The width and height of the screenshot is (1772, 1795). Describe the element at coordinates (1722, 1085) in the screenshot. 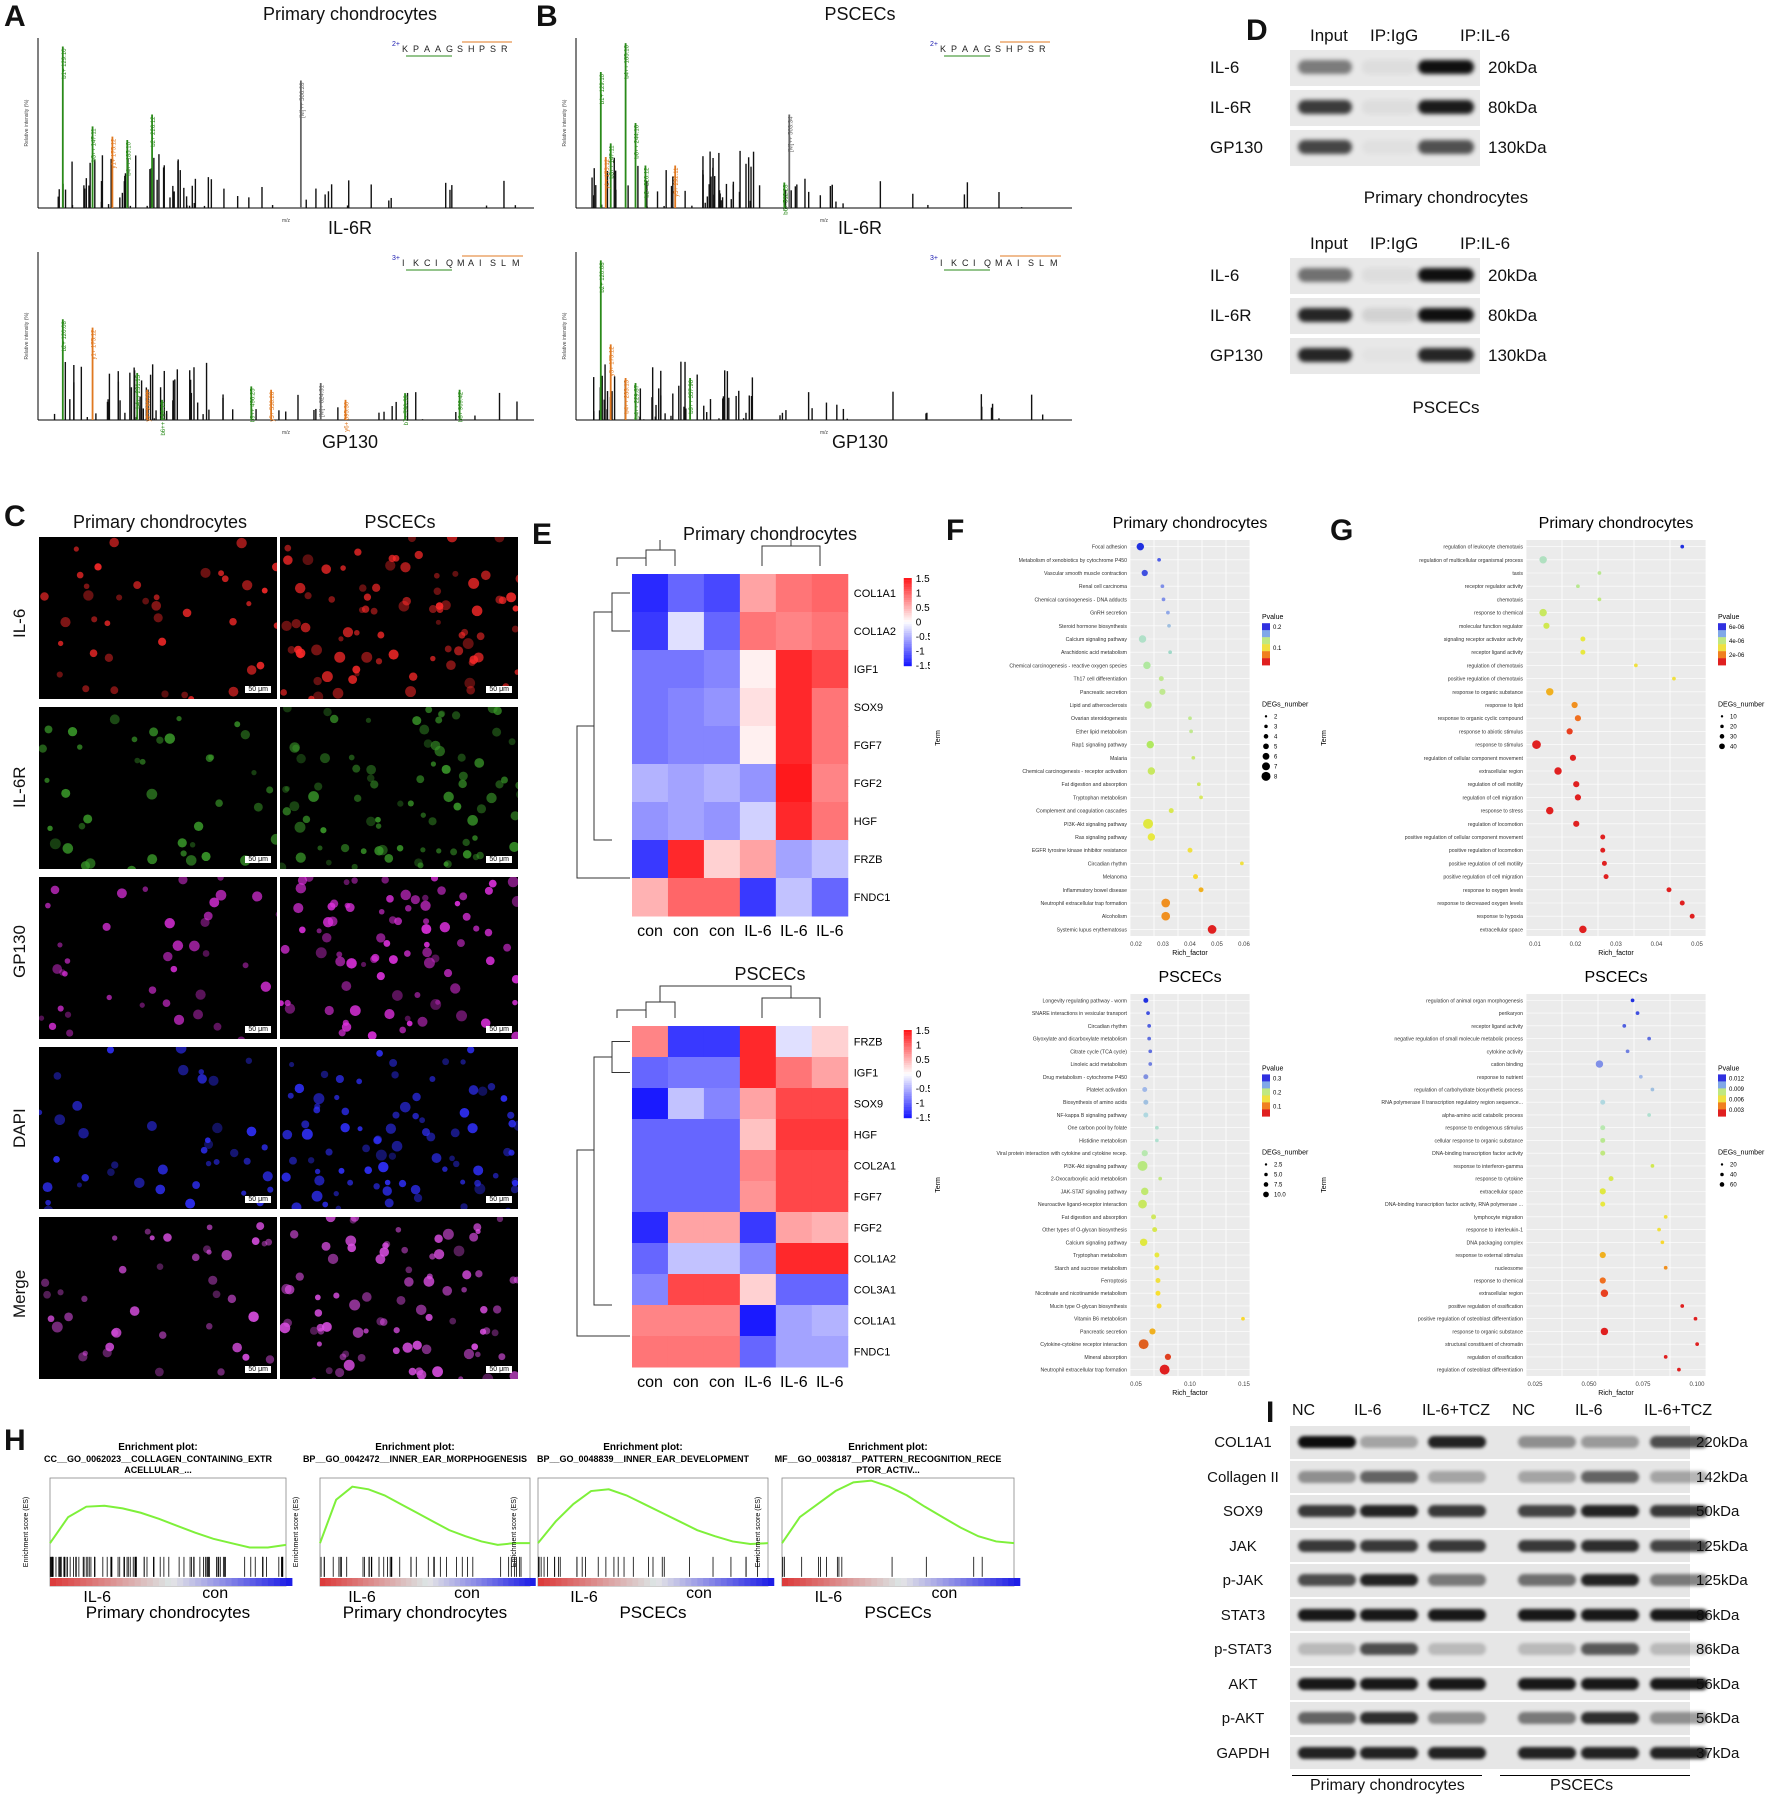

I see `legend-gradient-step` at that location.